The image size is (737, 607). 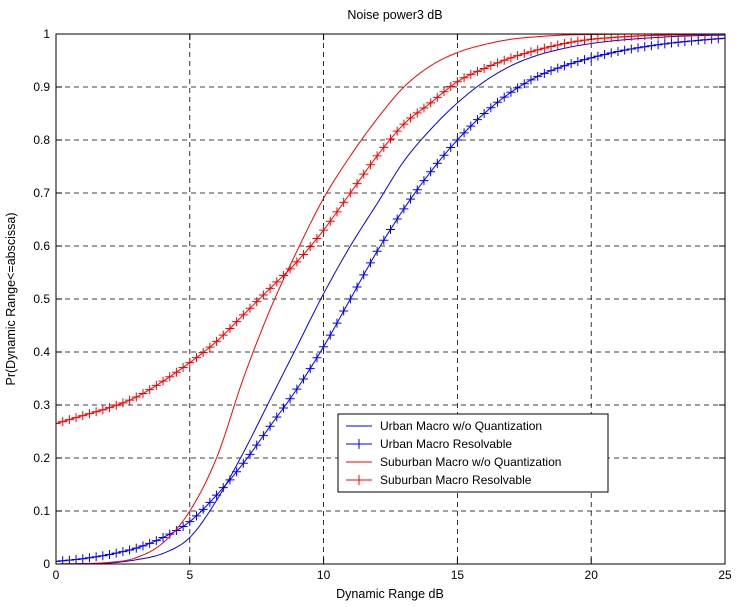 I want to click on y-tick-label: 0.5, so click(x=41, y=299).